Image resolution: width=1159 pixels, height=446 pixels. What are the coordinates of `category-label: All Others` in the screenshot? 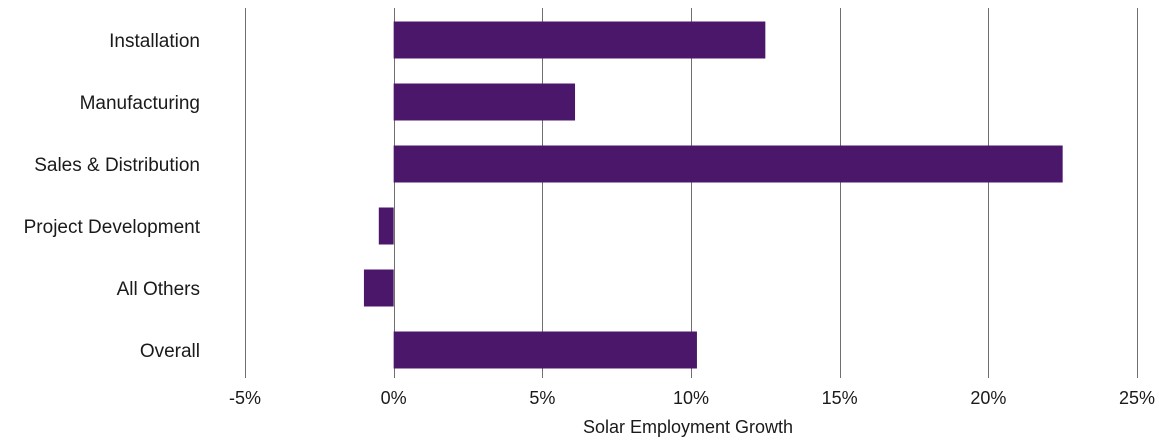 It's located at (158, 289).